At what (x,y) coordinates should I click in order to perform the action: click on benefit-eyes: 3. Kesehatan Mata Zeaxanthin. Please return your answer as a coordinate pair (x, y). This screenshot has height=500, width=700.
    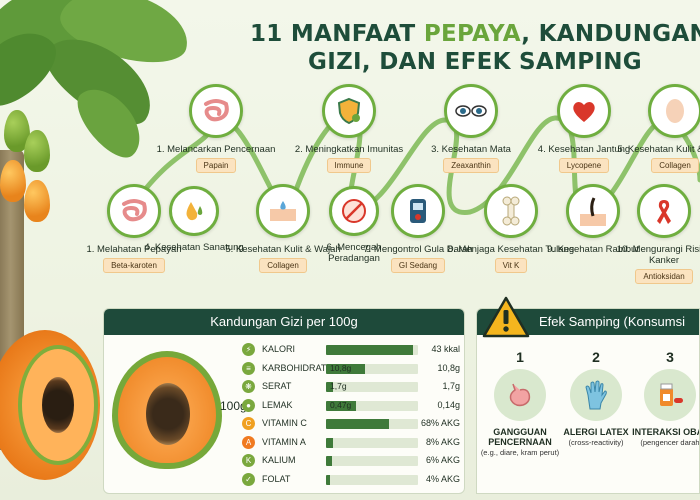
    Looking at the image, I should click on (471, 128).